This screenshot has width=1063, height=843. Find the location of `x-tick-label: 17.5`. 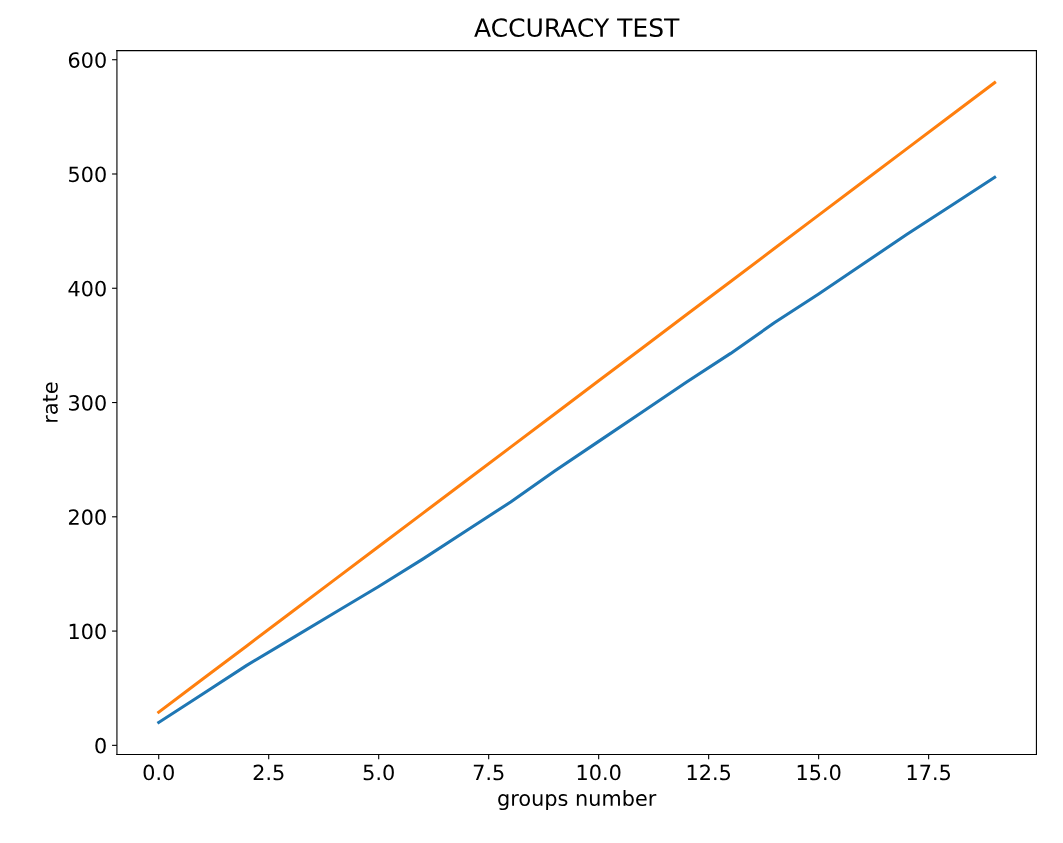

x-tick-label: 17.5 is located at coordinates (929, 772).